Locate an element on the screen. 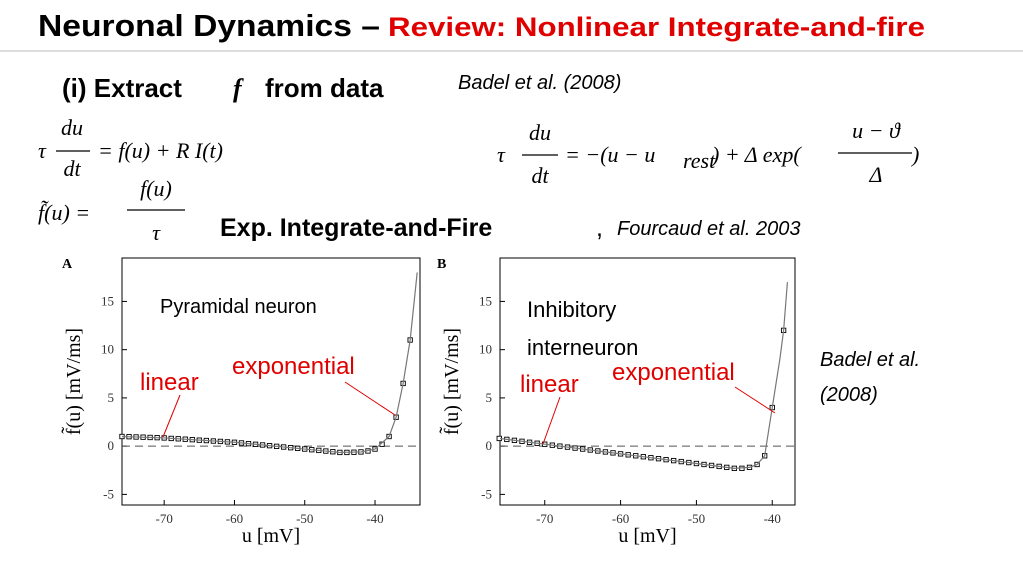  subtitle: Review: Nonlinear Integrate-and-fire is located at coordinates (656, 27).